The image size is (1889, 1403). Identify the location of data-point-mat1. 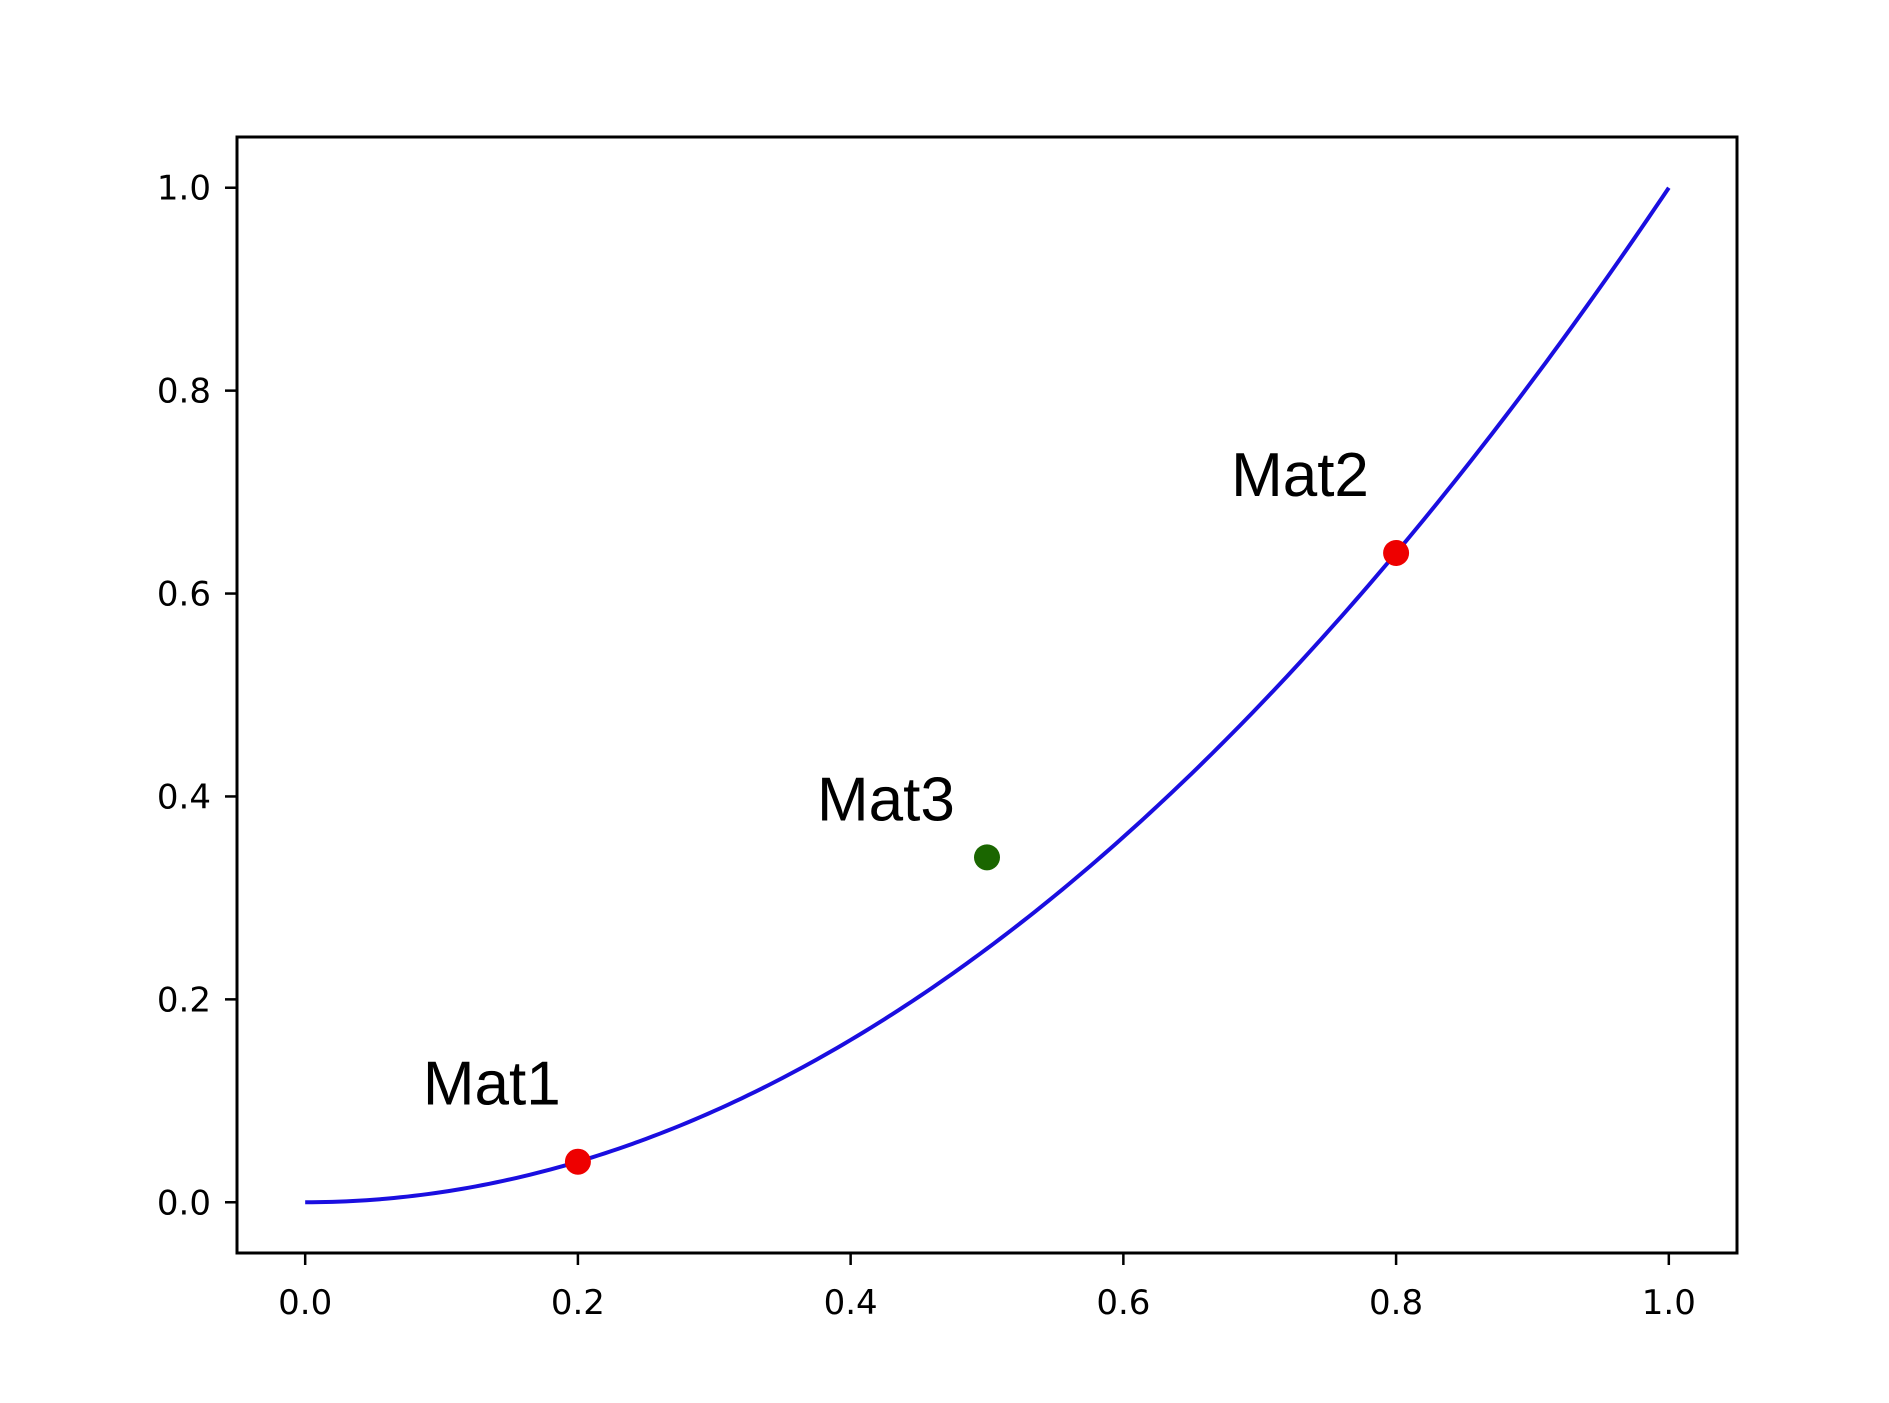
(577, 1161).